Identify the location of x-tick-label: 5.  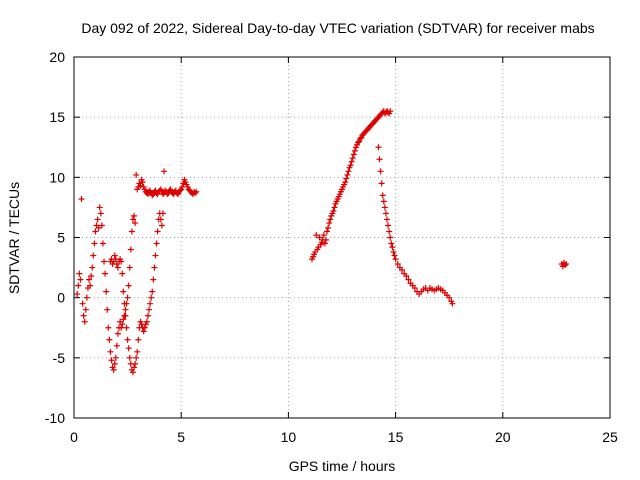
(181, 437).